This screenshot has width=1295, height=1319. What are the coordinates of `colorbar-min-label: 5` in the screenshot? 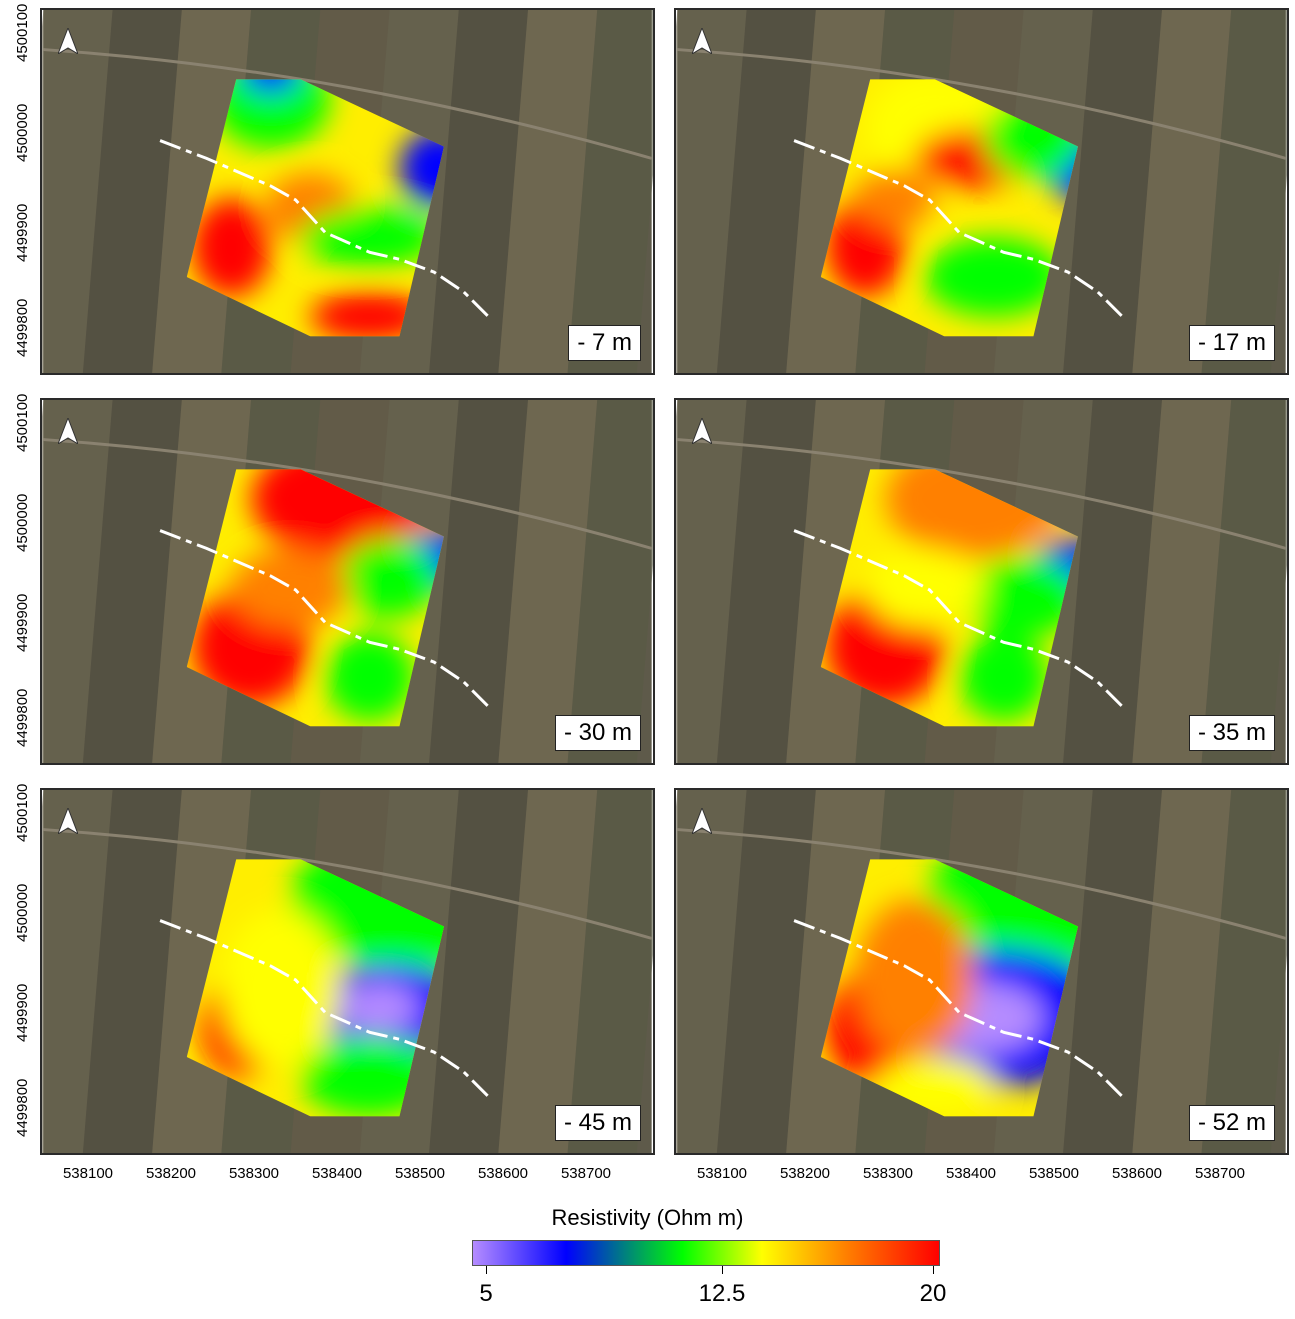 It's located at (486, 1293).